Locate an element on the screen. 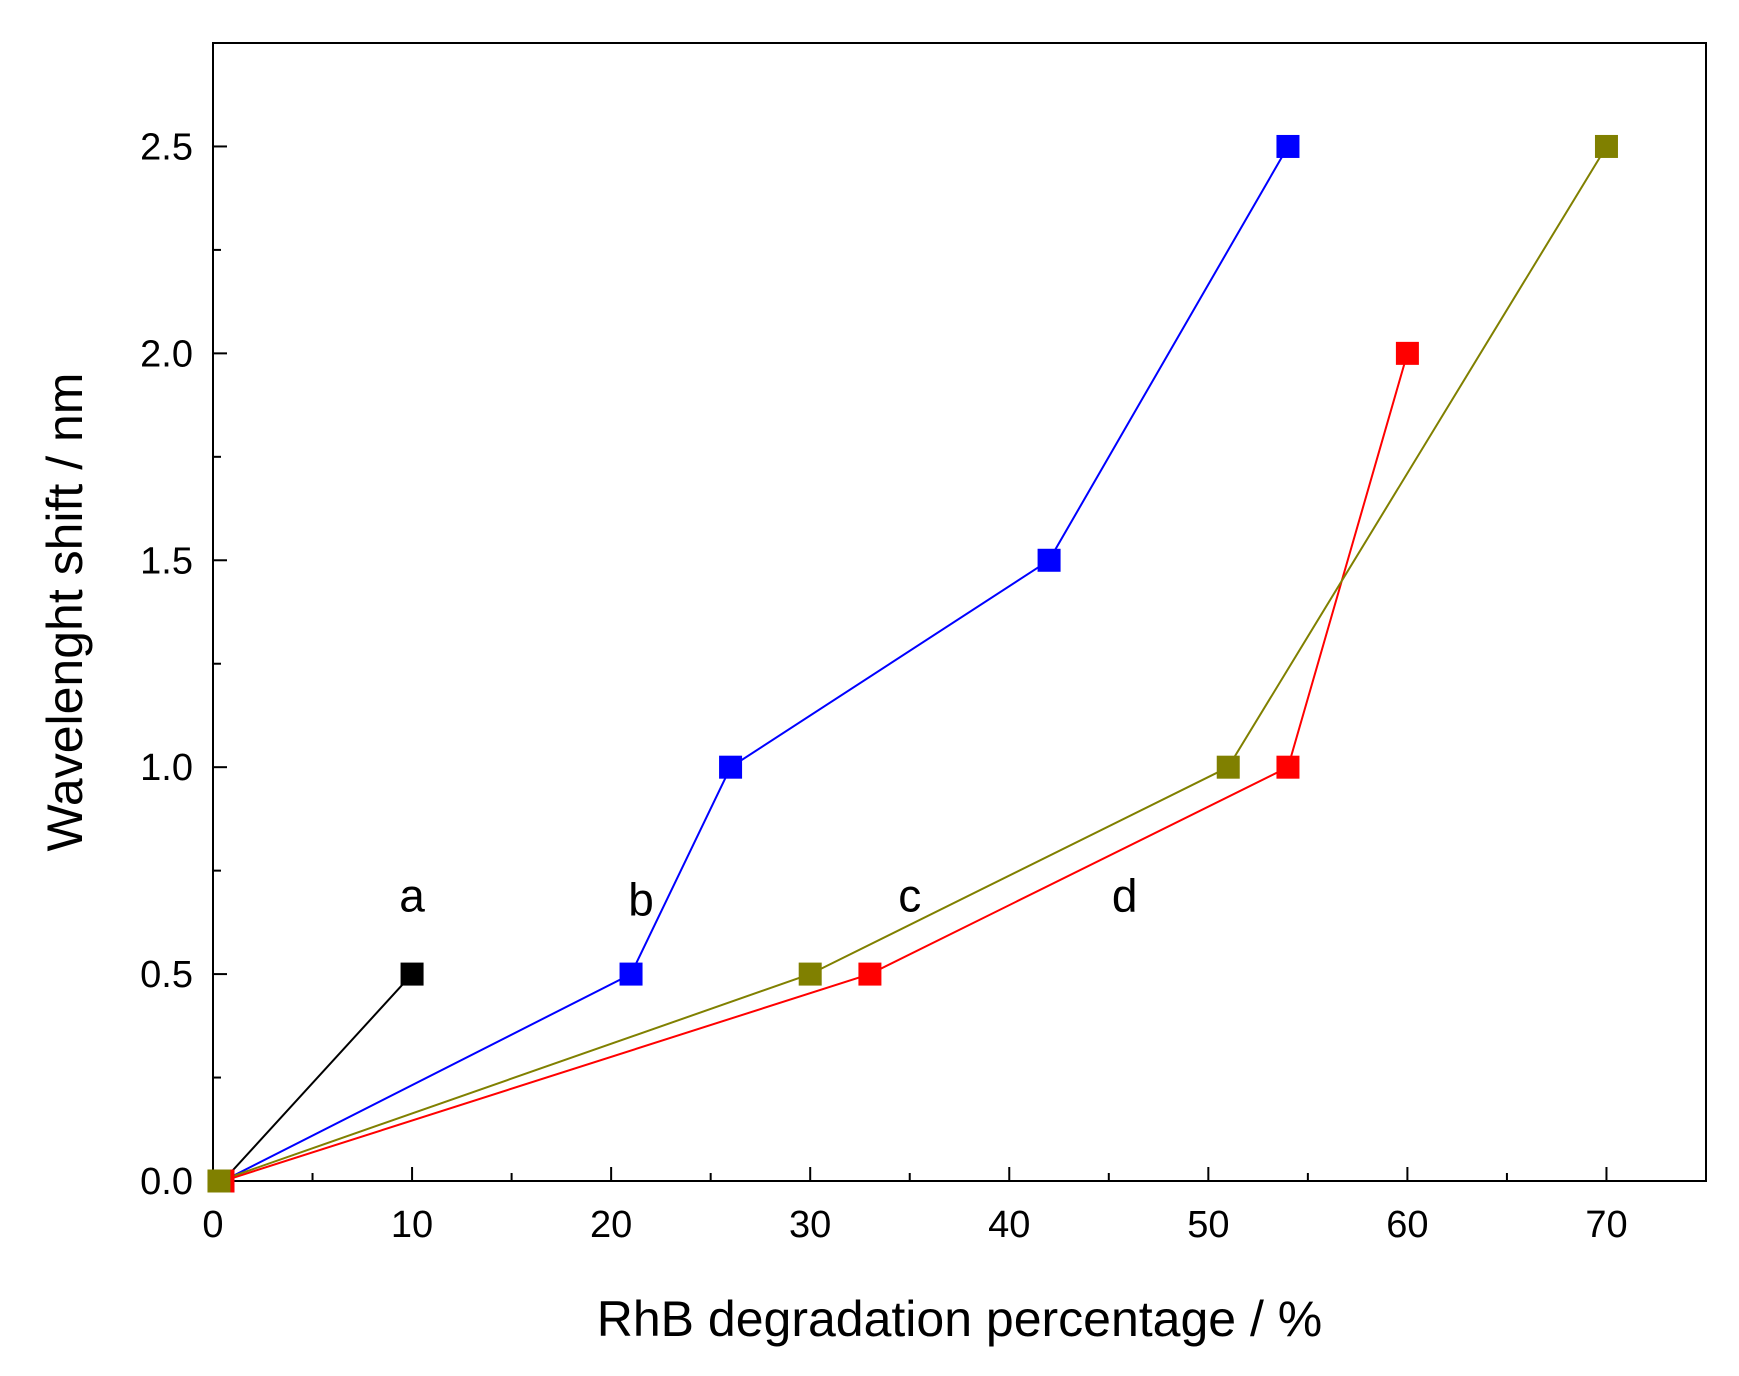 This screenshot has height=1376, width=1739. x-tick-label: 70 is located at coordinates (1606, 1225).